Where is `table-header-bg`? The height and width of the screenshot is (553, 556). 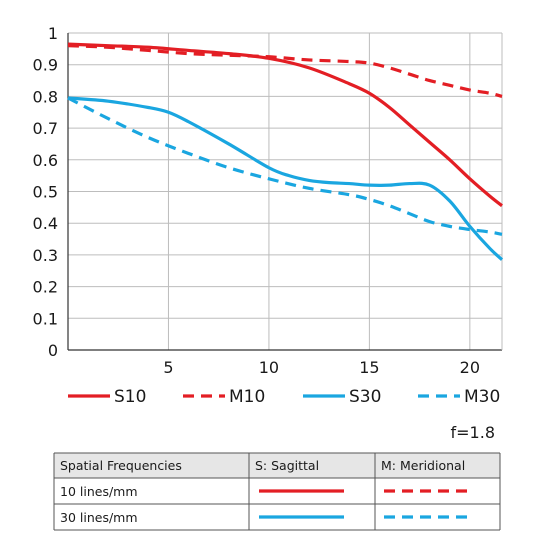 table-header-bg is located at coordinates (277, 465).